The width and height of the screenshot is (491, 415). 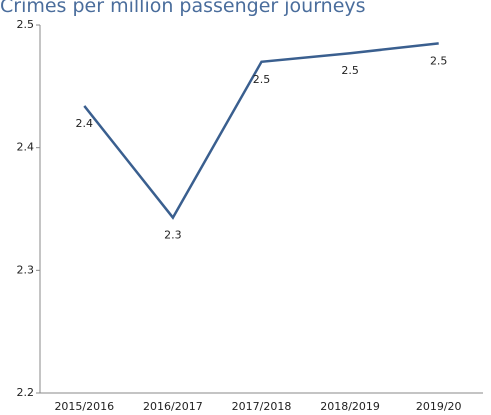 What do you see at coordinates (26, 269) in the screenshot?
I see `y-tick-label: 2.3` at bounding box center [26, 269].